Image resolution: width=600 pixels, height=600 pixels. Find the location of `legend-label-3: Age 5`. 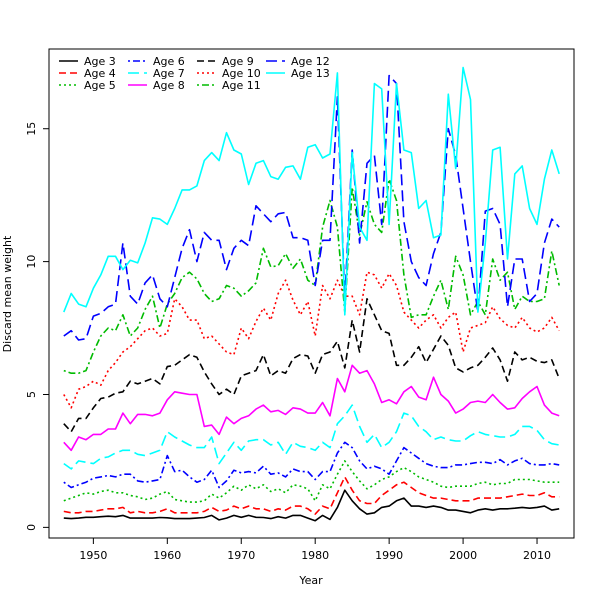

legend-label-3: Age 5 is located at coordinates (100, 85).